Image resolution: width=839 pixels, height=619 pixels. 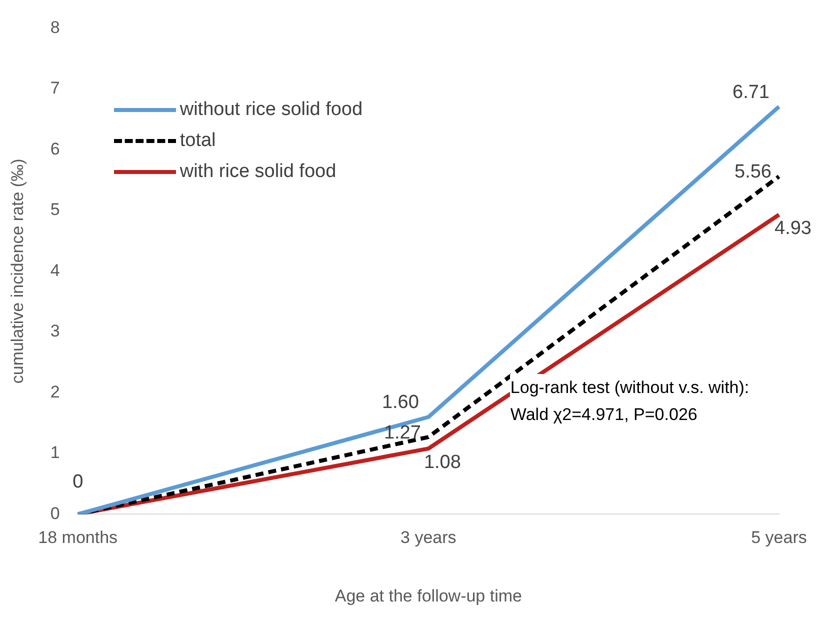 What do you see at coordinates (428, 596) in the screenshot?
I see `x-axis-title: Age at the follow-up time` at bounding box center [428, 596].